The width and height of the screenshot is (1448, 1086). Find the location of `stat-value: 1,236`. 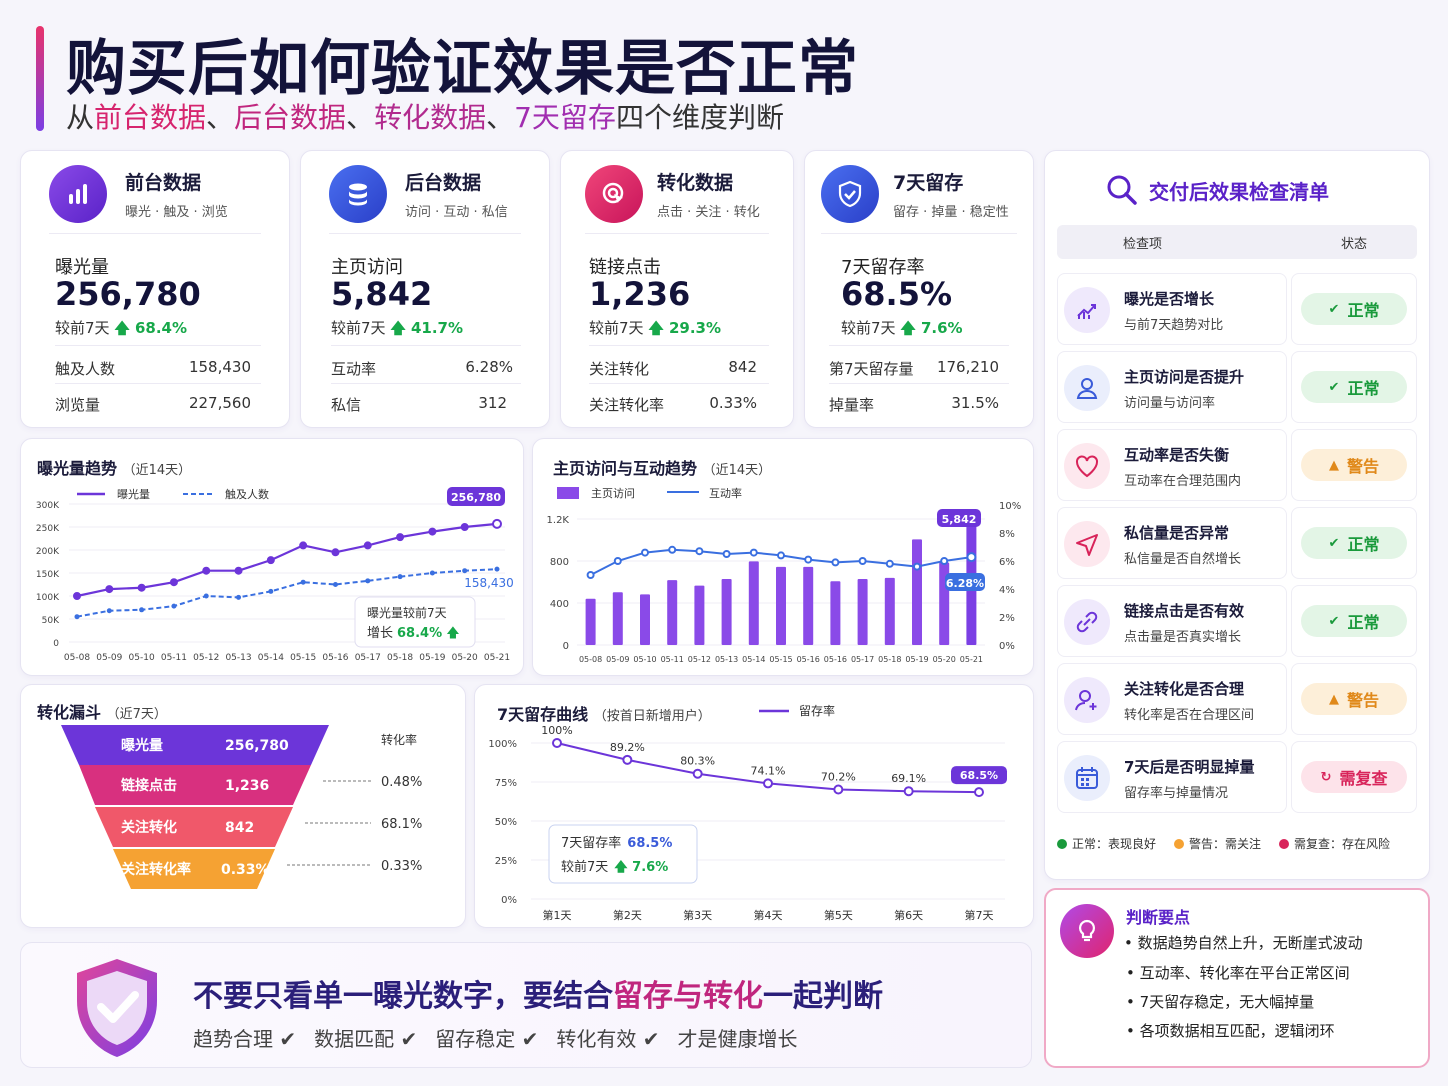

stat-value: 1,236 is located at coordinates (640, 294).